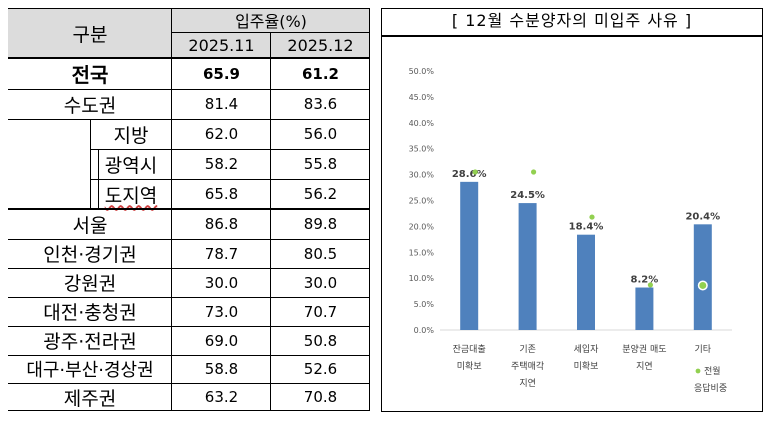  What do you see at coordinates (424, 304) in the screenshot?
I see `y-tick-label: 5.0%` at bounding box center [424, 304].